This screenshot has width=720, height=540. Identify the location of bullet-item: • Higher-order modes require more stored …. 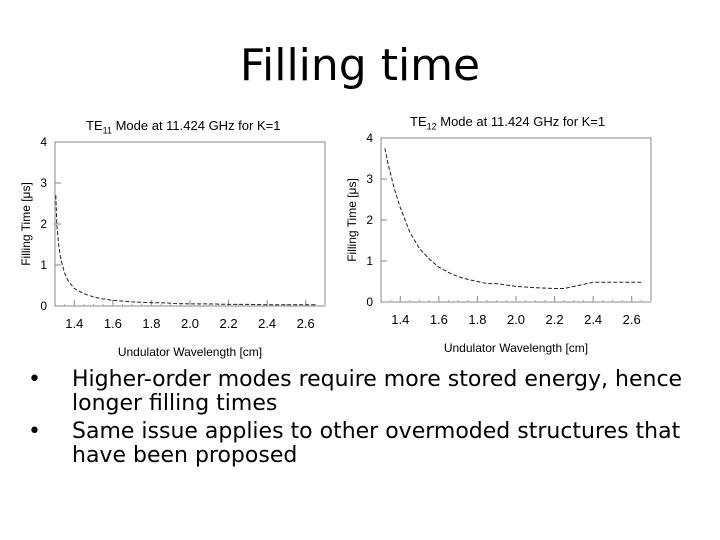
(368, 392).